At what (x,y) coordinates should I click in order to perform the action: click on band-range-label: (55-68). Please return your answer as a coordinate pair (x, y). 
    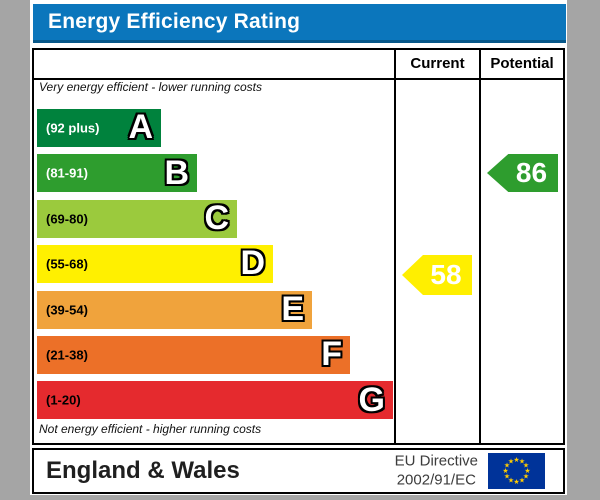
    Looking at the image, I should click on (67, 264).